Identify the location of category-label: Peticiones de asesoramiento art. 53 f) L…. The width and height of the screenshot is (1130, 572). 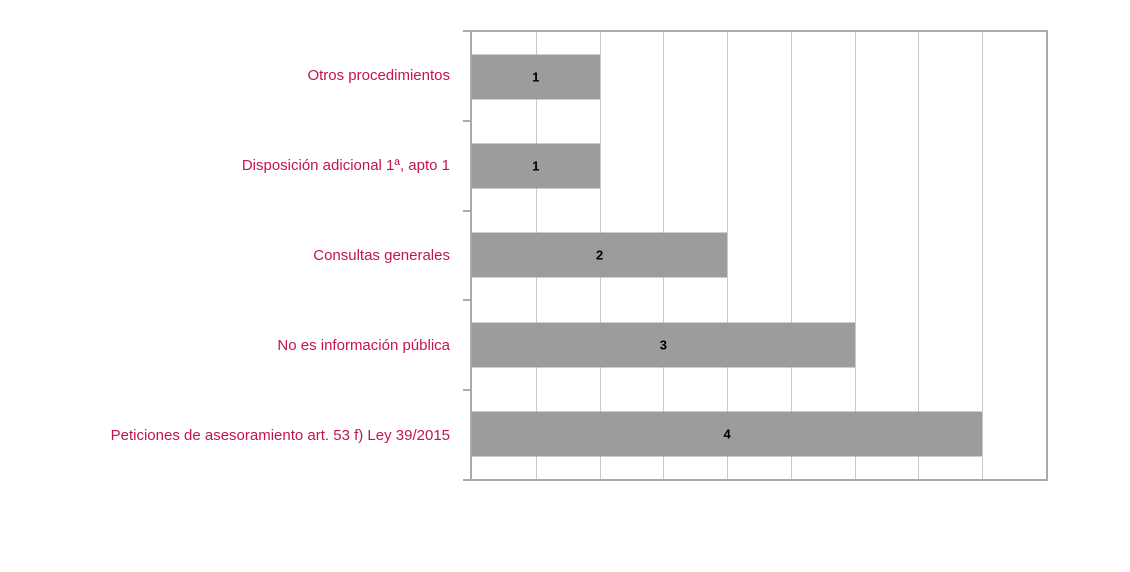
(280, 436).